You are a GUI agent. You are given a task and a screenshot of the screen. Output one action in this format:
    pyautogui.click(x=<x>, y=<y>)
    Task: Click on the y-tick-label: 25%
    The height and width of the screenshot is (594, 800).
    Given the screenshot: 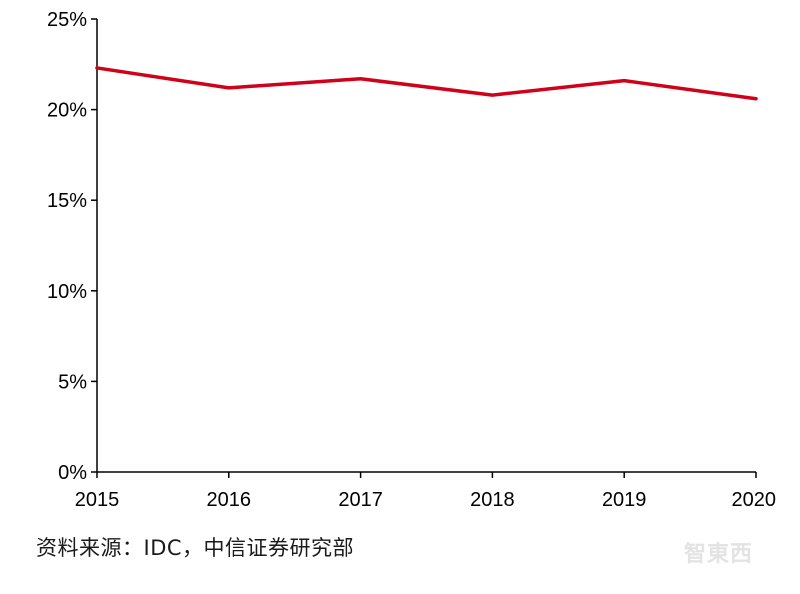 What is the action you would take?
    pyautogui.click(x=67, y=20)
    